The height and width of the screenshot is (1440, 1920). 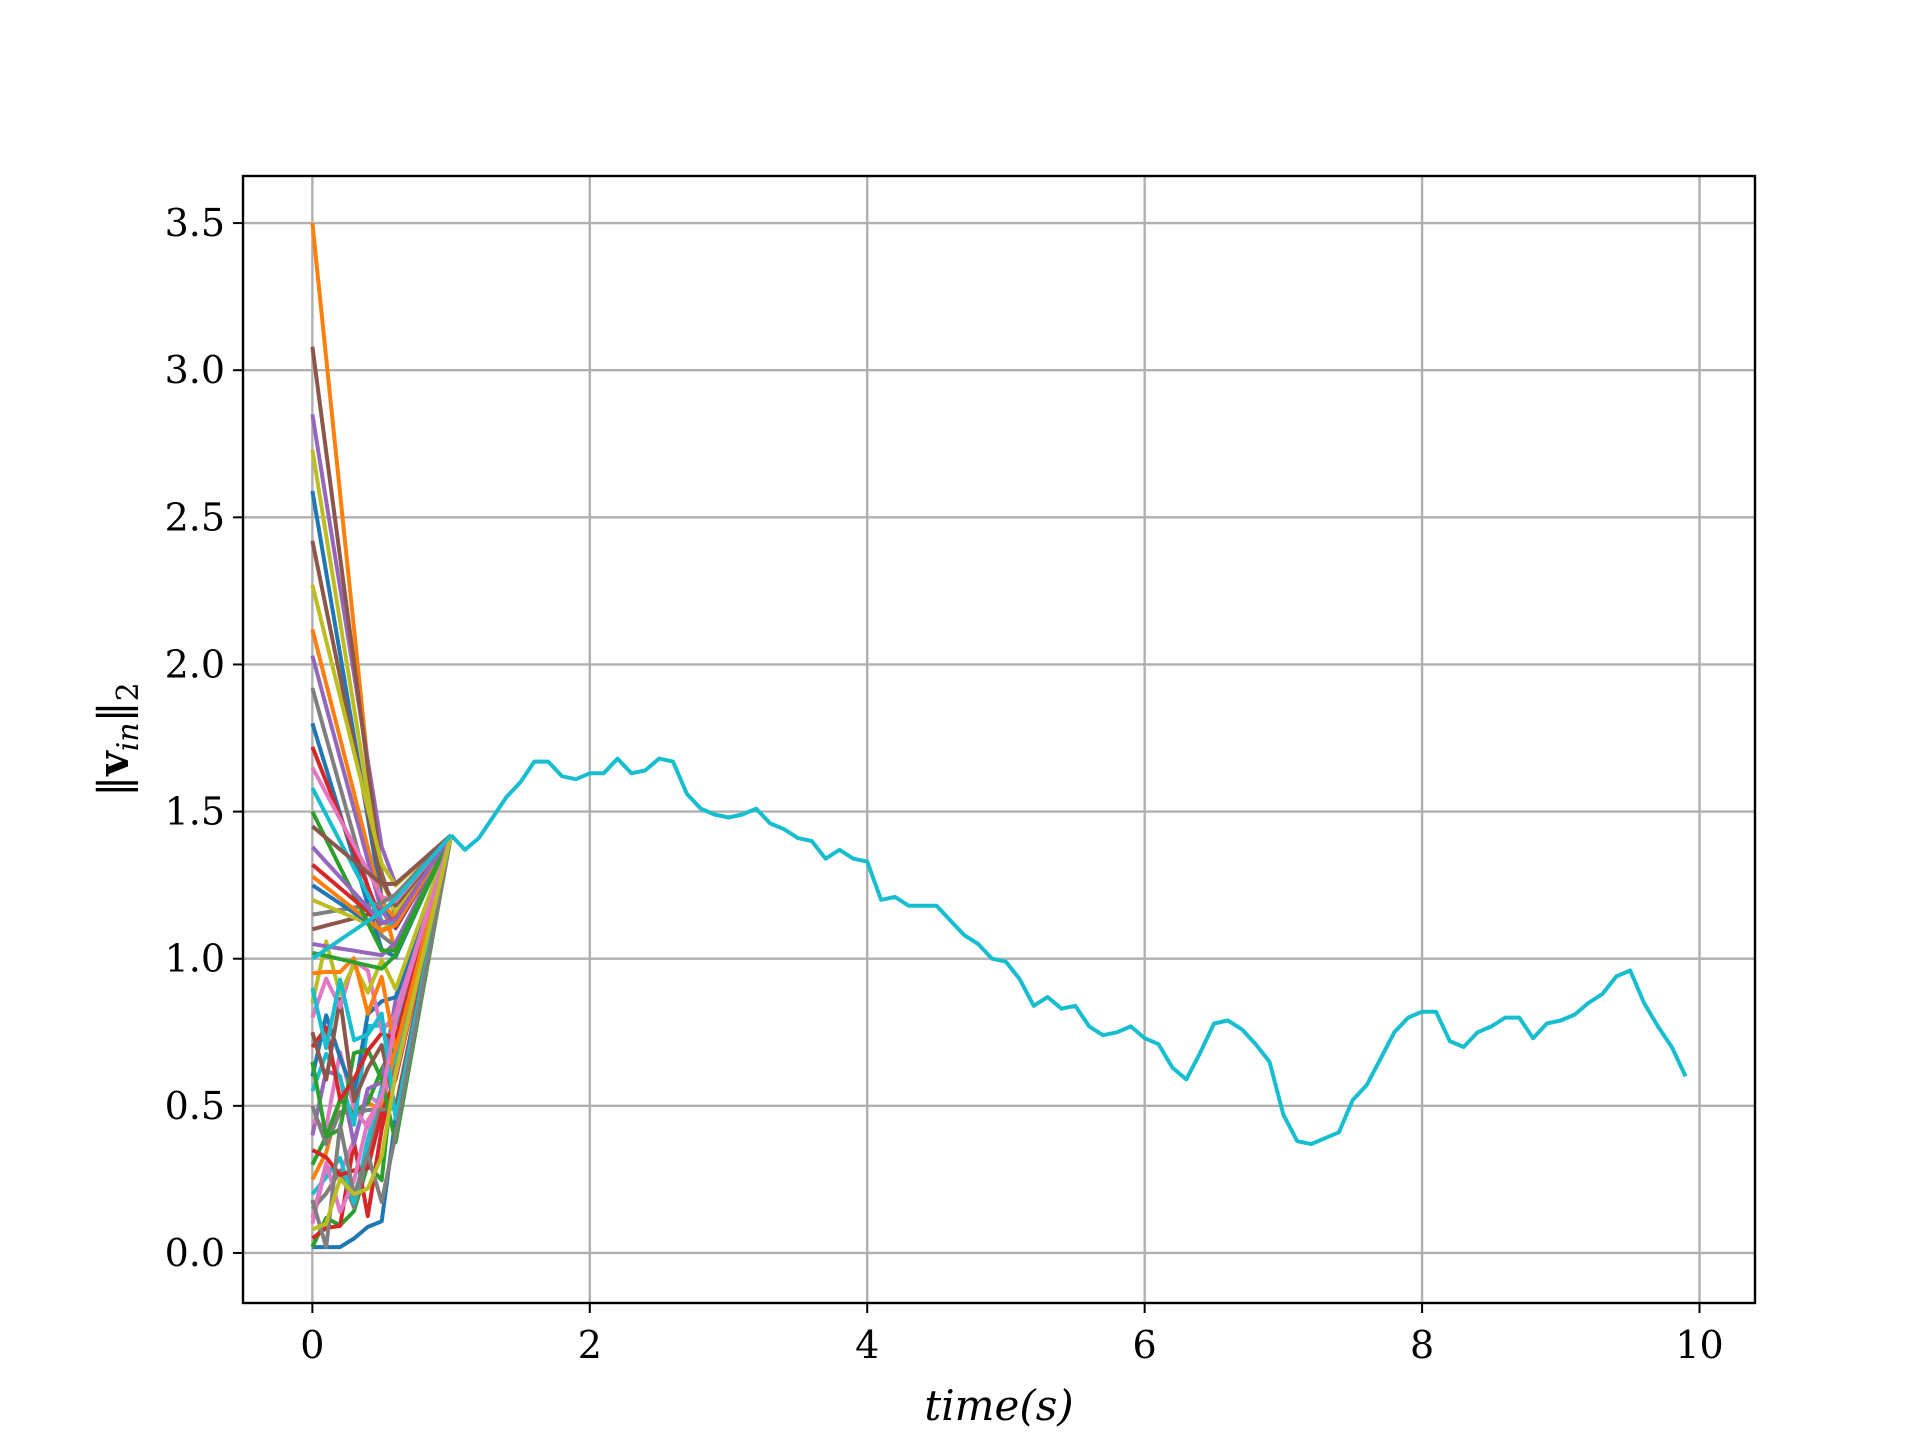 What do you see at coordinates (590, 1345) in the screenshot?
I see `x-tick-label: 2` at bounding box center [590, 1345].